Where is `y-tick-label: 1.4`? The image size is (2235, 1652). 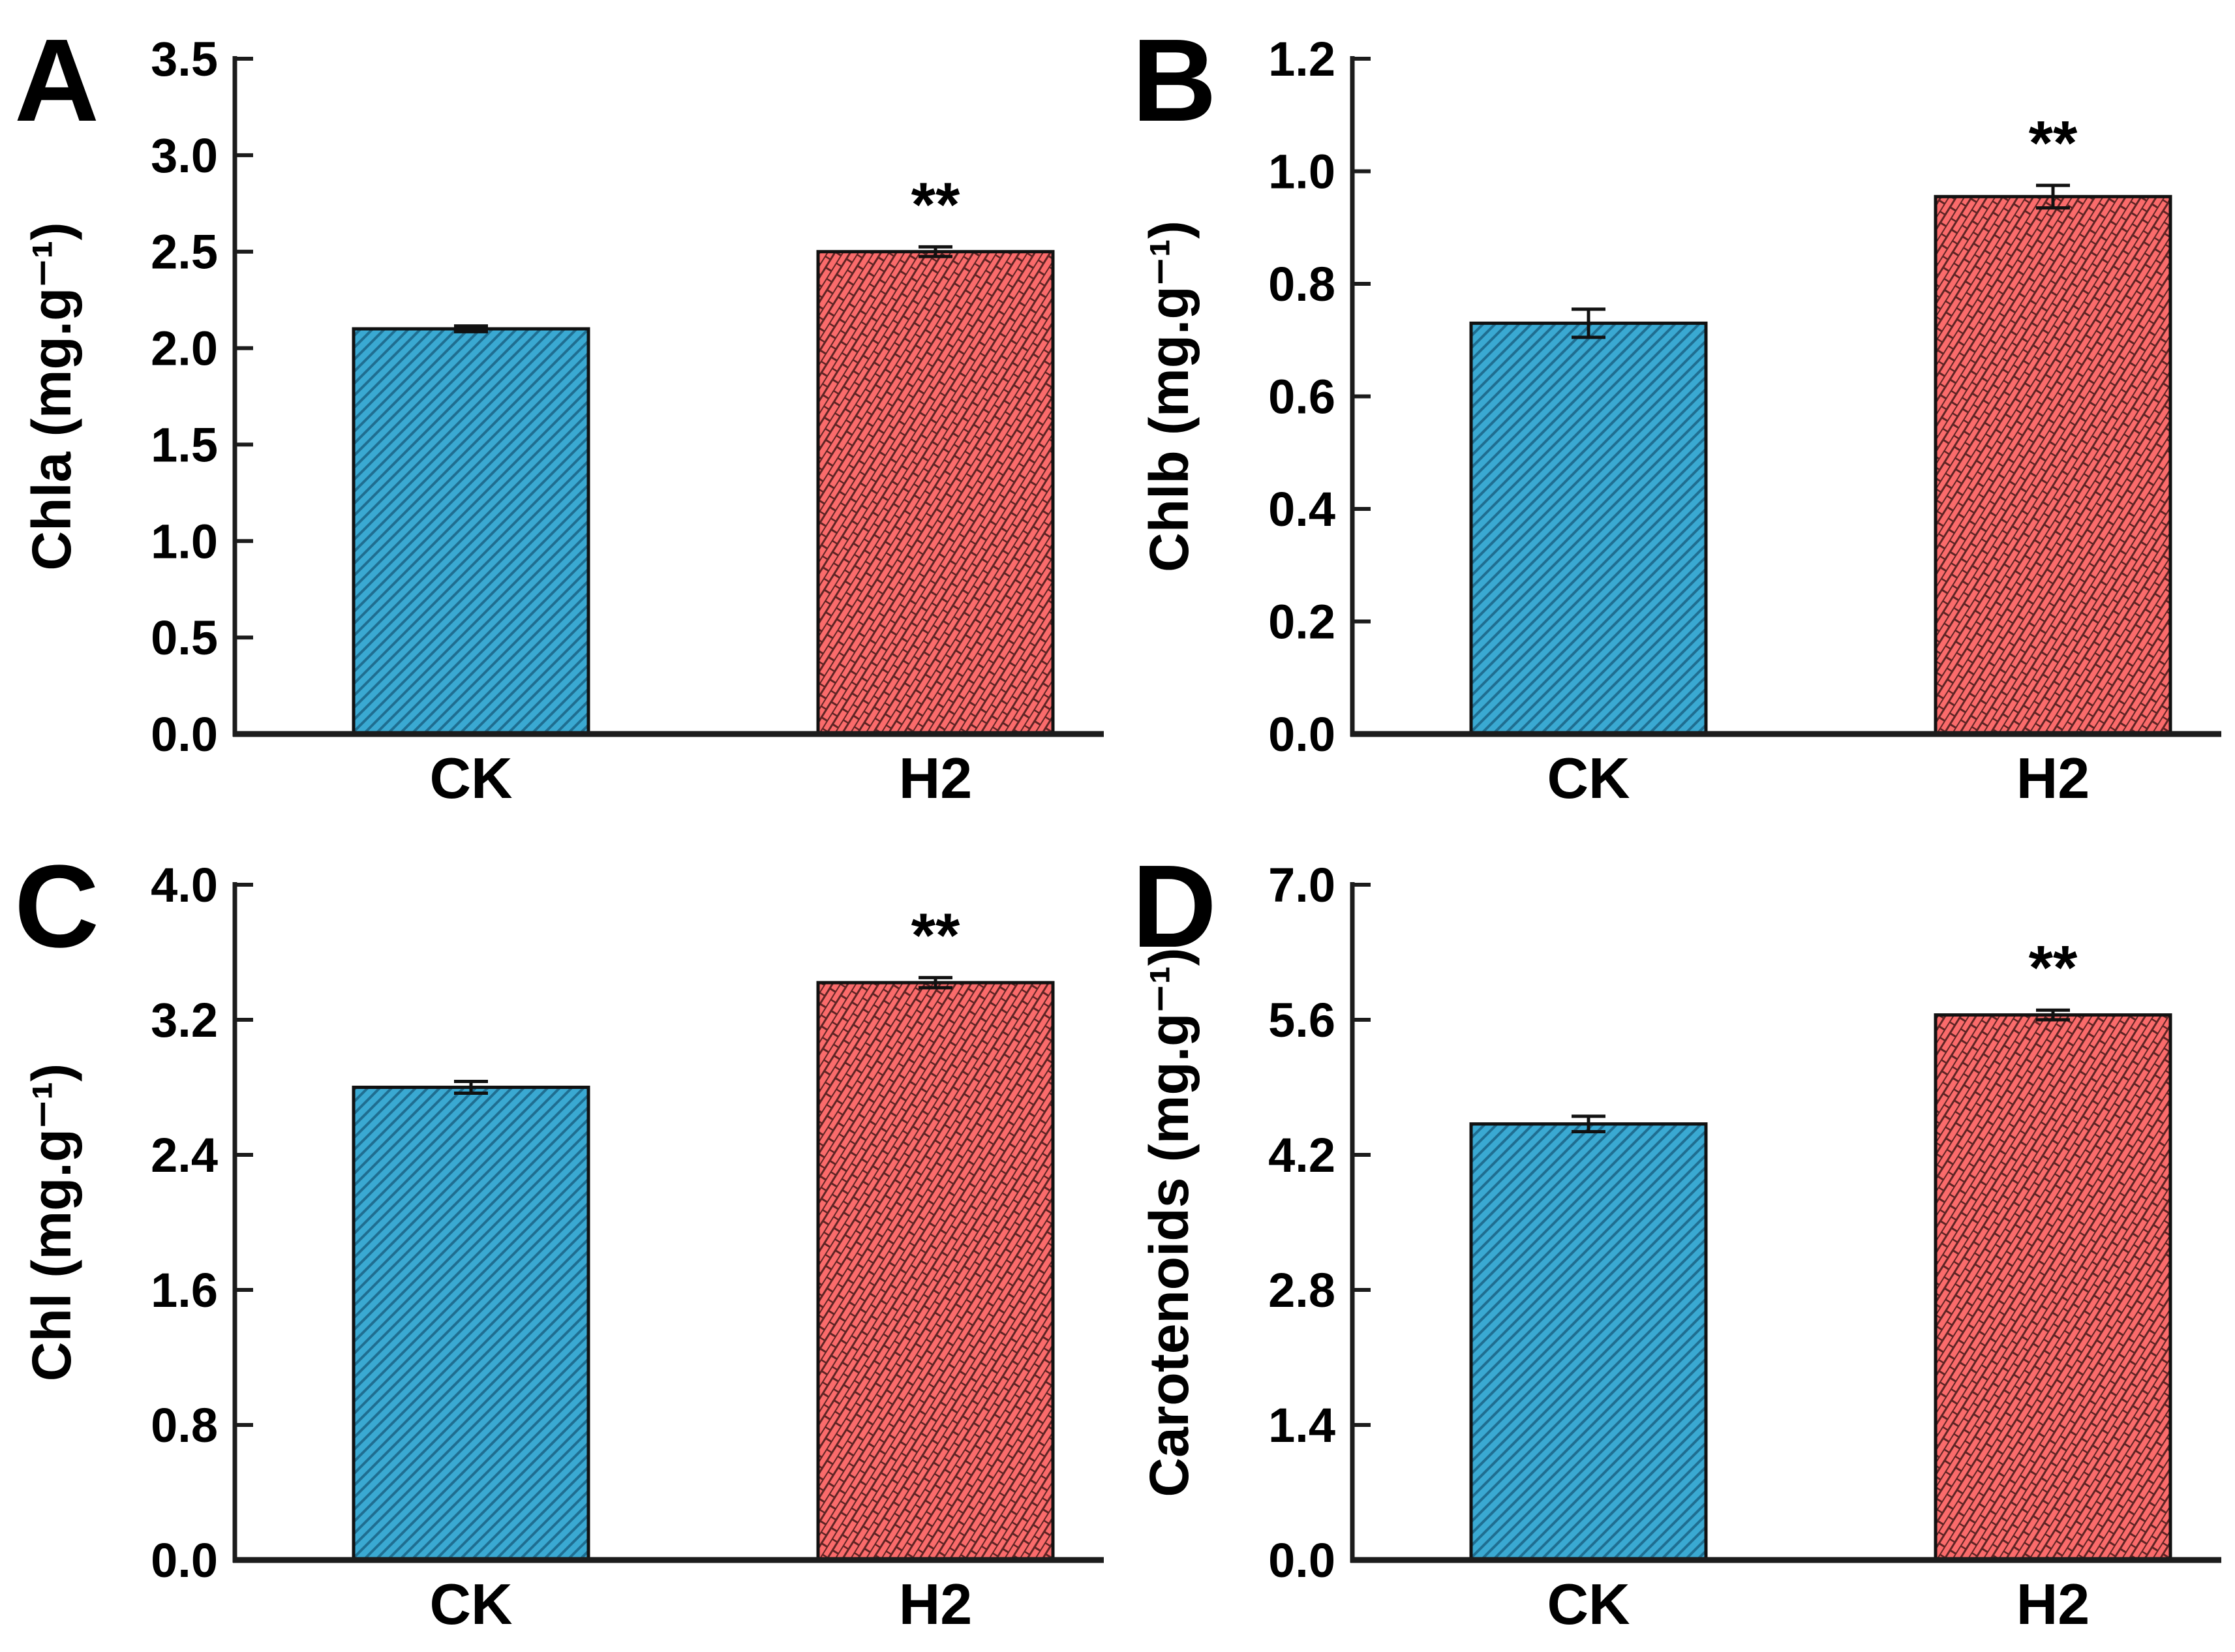 y-tick-label: 1.4 is located at coordinates (1301, 1425).